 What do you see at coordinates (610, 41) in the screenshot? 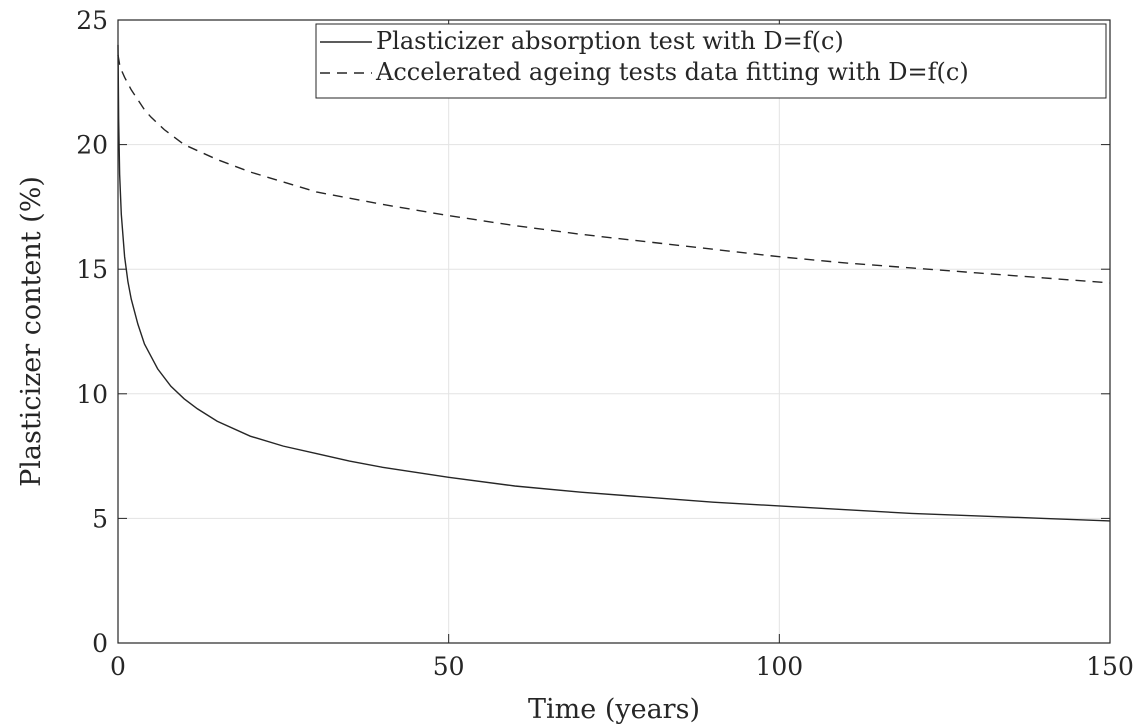
I see `legend-entry-absorption-test: Plasticizer absorption test with D=f(c)` at bounding box center [610, 41].